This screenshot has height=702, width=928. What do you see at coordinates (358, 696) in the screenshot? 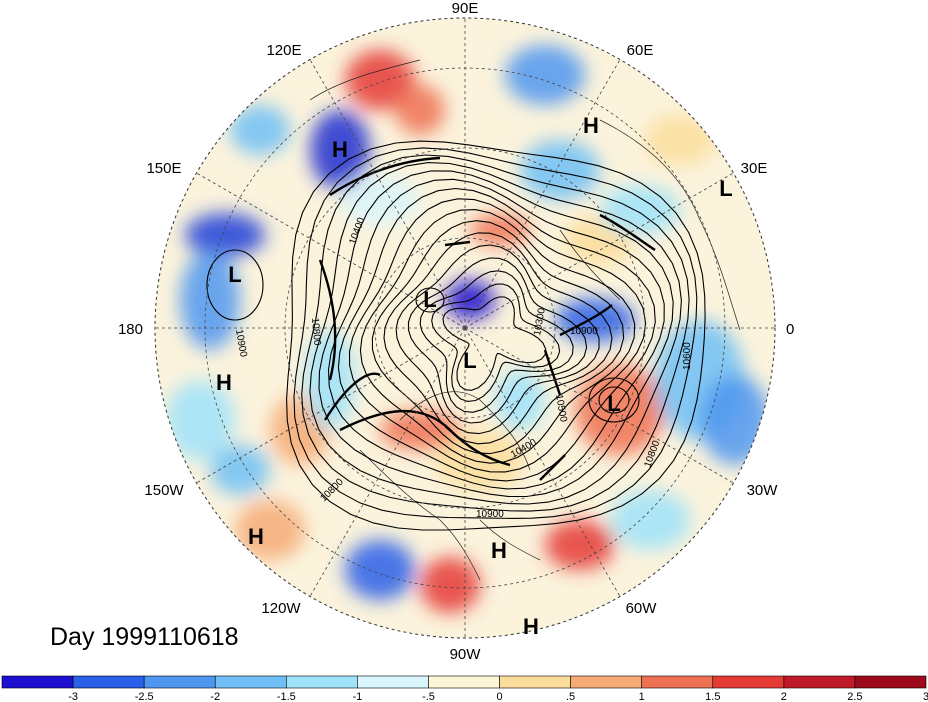
I see `colorbar-tick-label: -1` at bounding box center [358, 696].